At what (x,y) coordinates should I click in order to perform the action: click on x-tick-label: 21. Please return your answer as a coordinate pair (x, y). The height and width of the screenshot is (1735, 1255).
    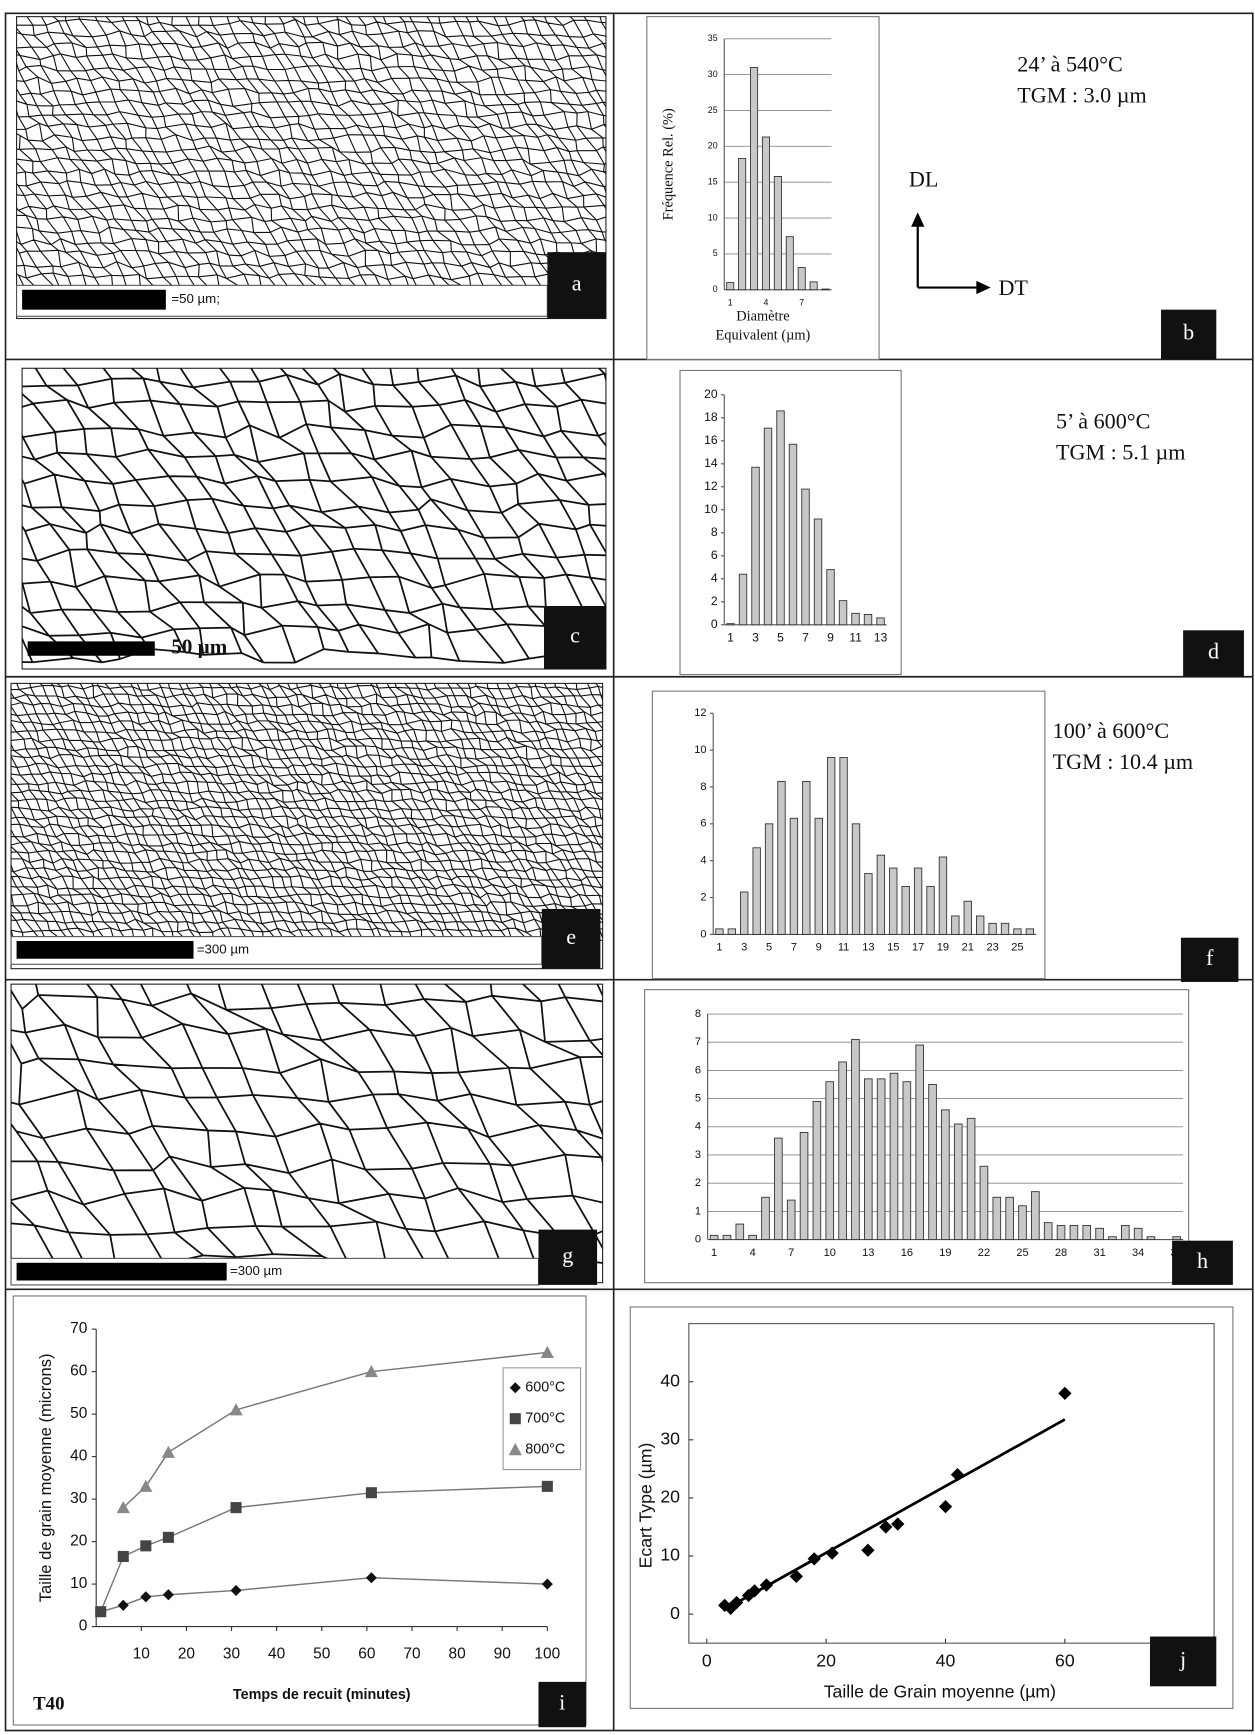
    Looking at the image, I should click on (968, 948).